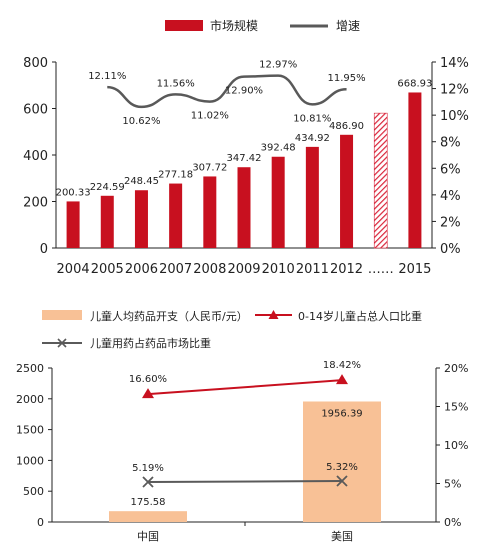 The image size is (499, 559). Describe the element at coordinates (141, 269) in the screenshot. I see `x-tick-label: 2006` at that location.